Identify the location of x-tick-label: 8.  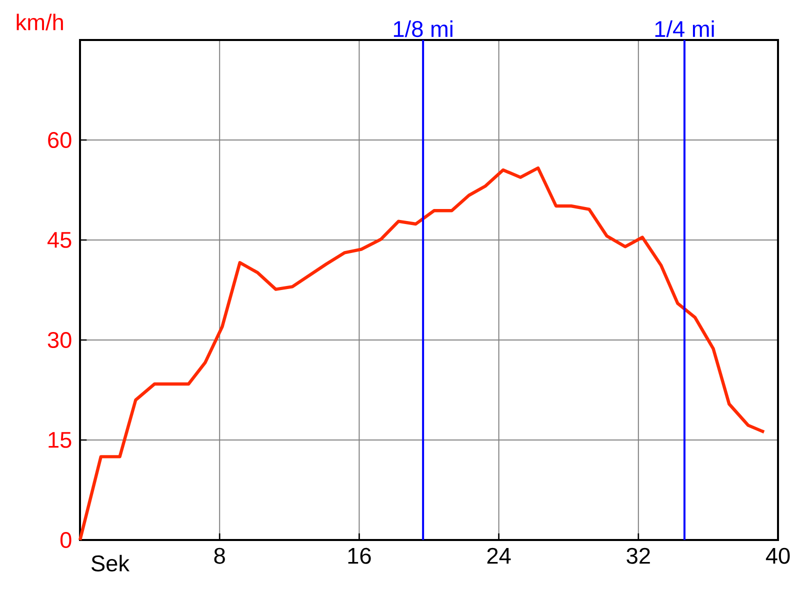
(219, 556).